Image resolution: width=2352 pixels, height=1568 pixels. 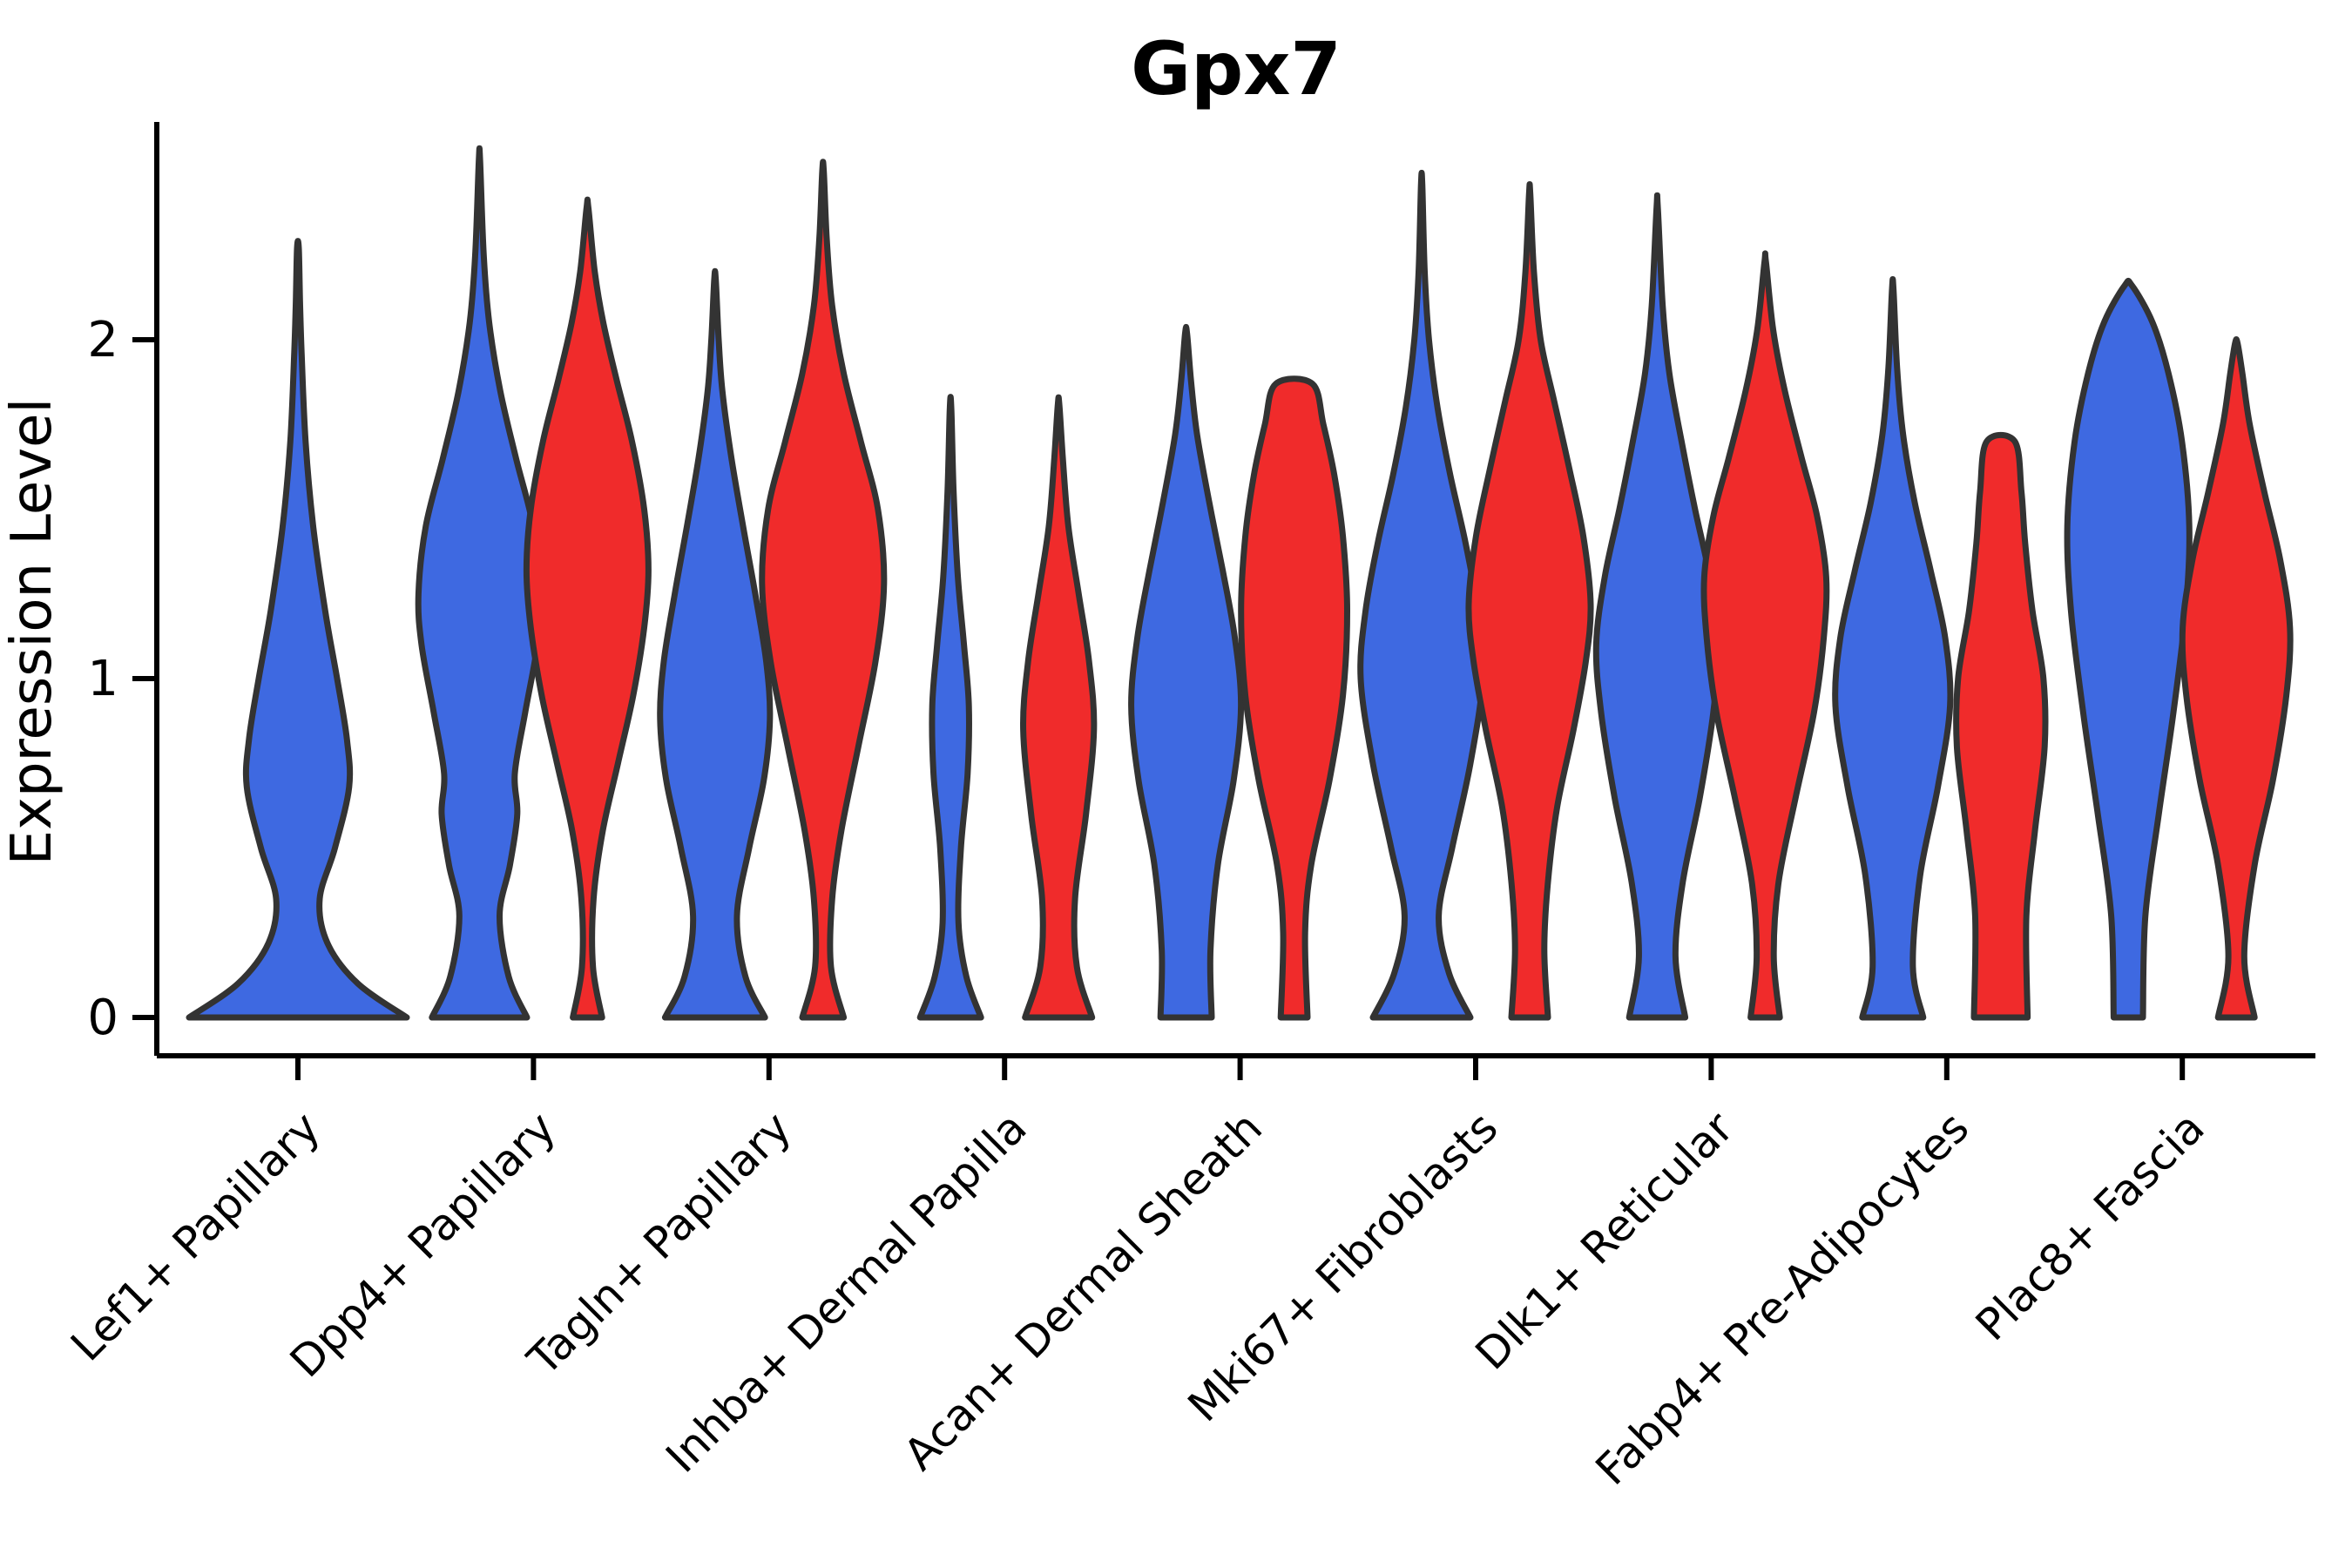 I want to click on x-tick-label: Dlk1+ Reticular, so click(x=1605, y=1241).